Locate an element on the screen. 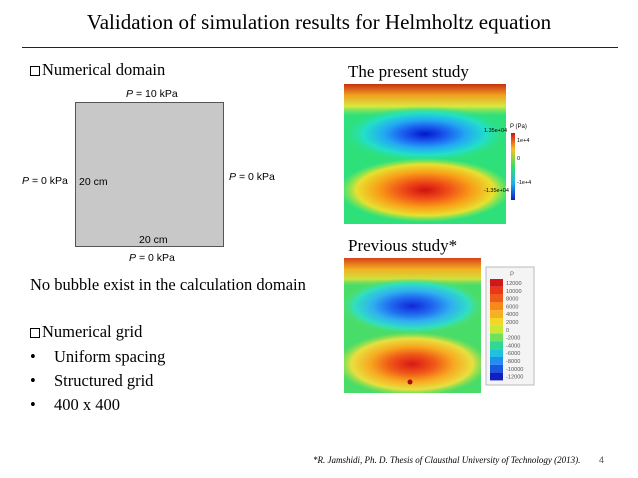 This screenshot has height=478, width=638. present-study-heading: The present study is located at coordinates (408, 71).